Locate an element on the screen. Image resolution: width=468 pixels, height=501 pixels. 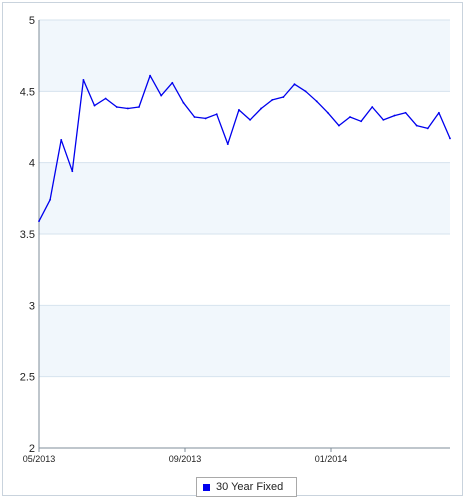
y-tick-label: 5 is located at coordinates (32, 21).